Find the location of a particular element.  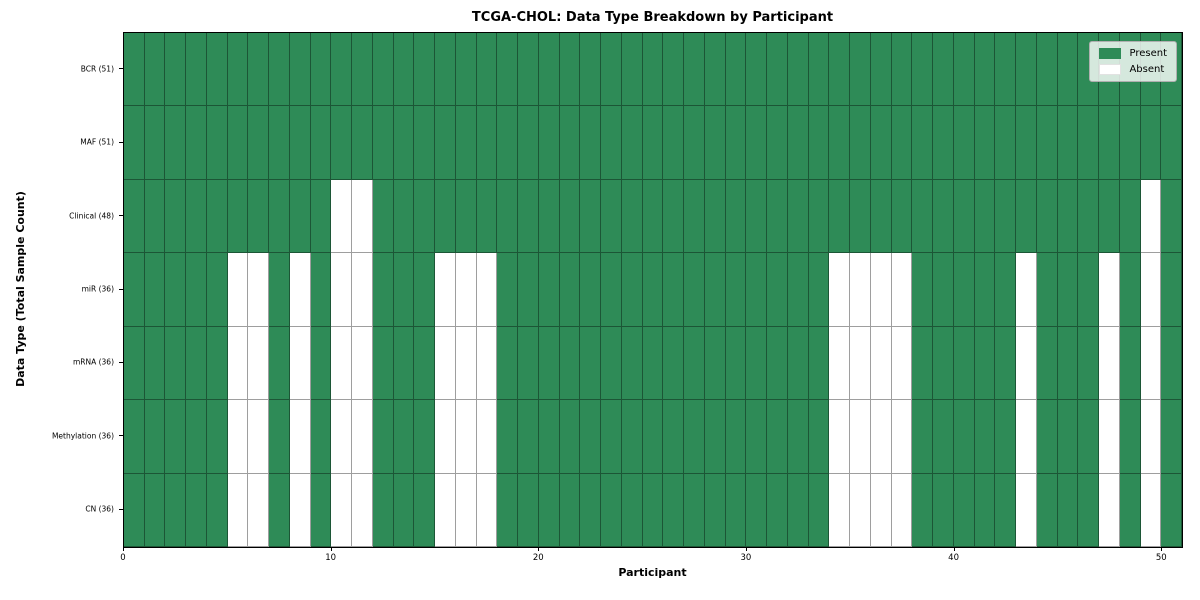

heatmap-row is located at coordinates (653, 437).